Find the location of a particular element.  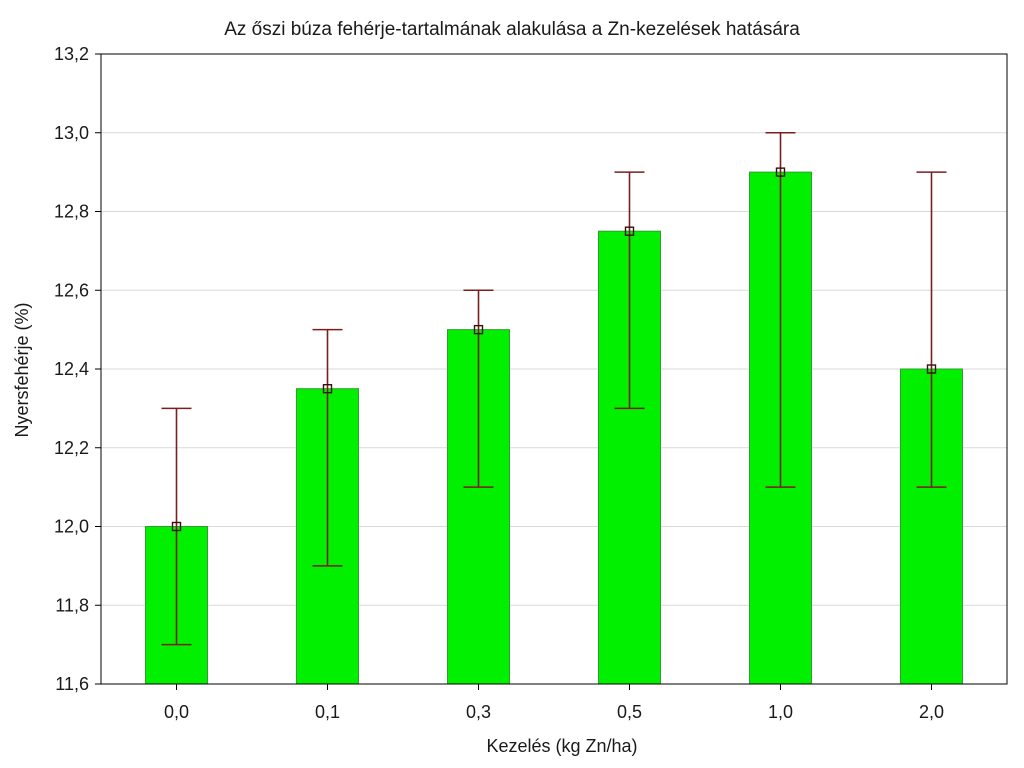

y-tick-label-2: 12,0 is located at coordinates (71, 527).